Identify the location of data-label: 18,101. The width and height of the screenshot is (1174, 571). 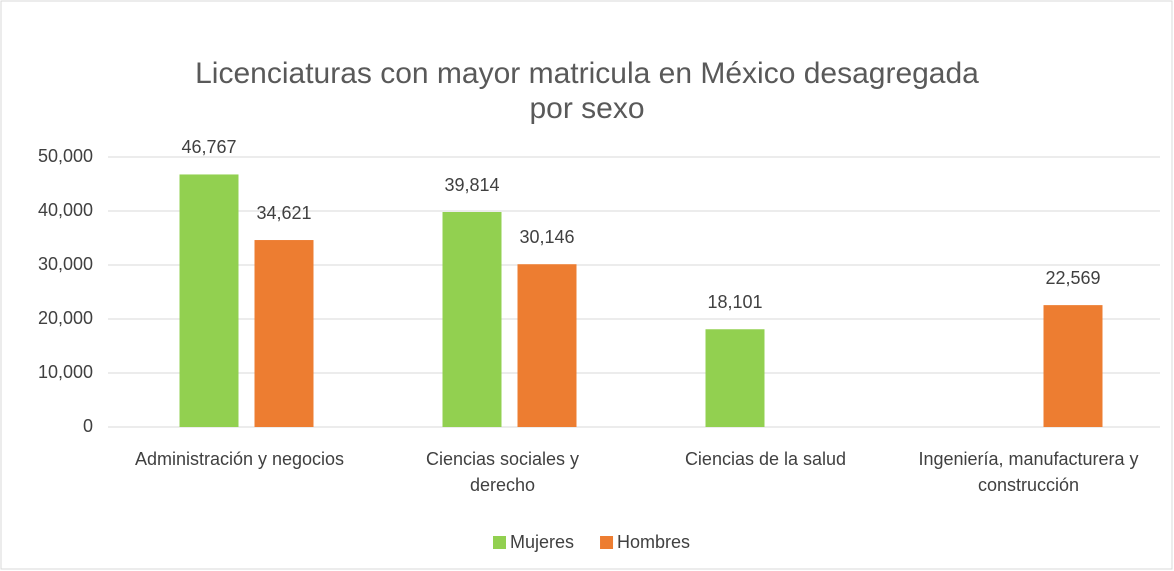
(734, 302).